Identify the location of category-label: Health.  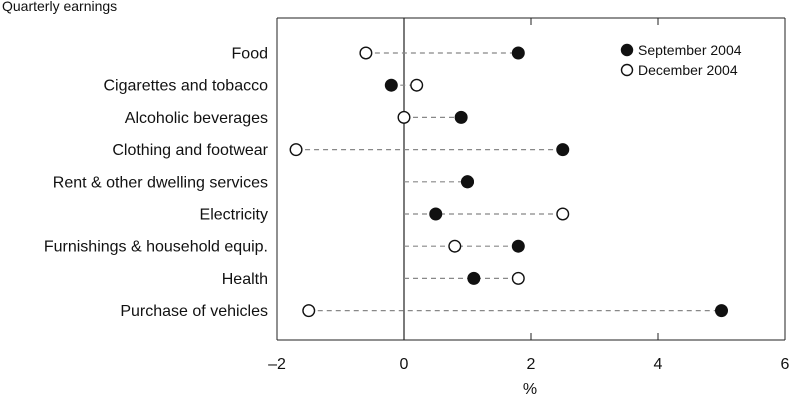
(245, 279).